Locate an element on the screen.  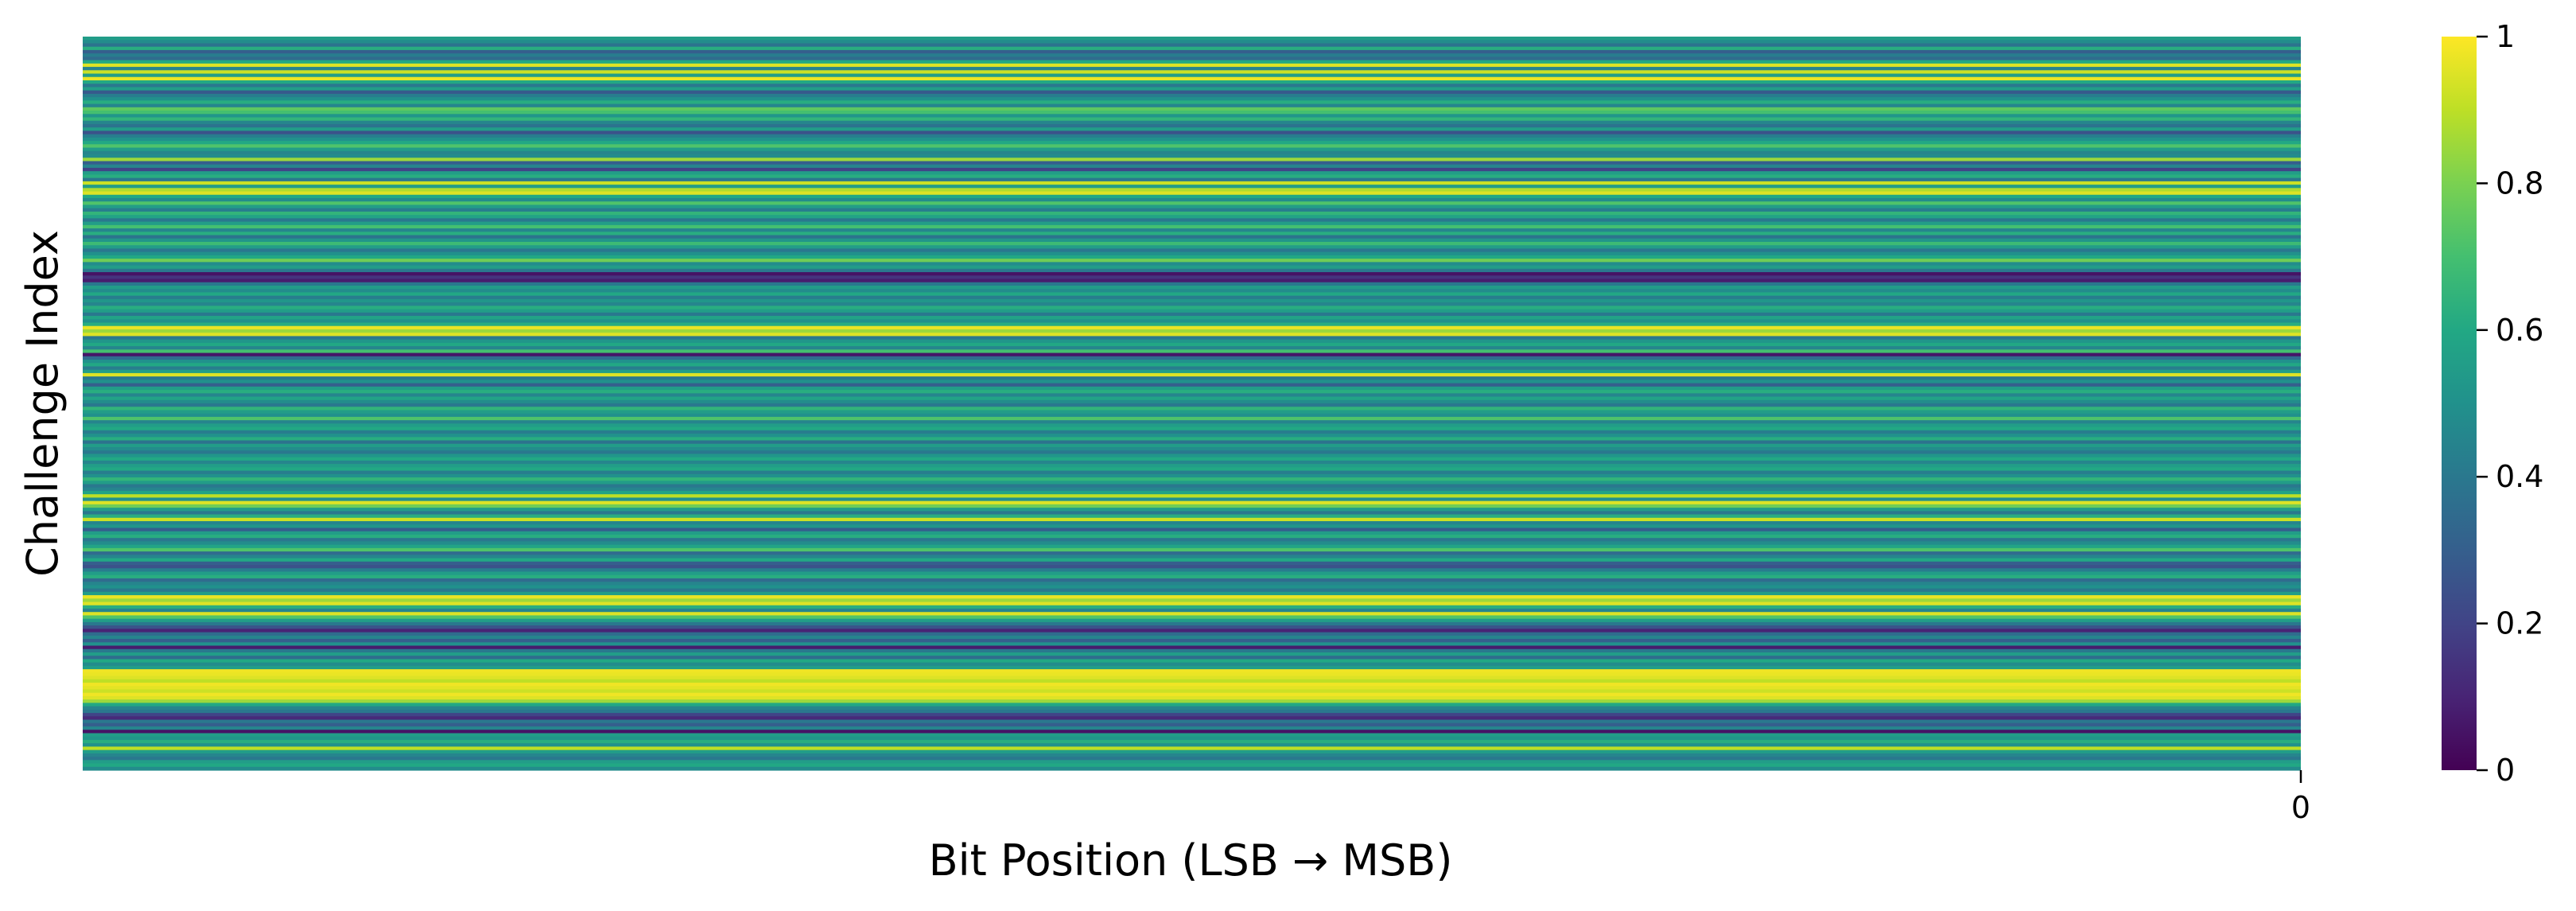
colorbar-tick-label: 0.4 is located at coordinates (2519, 477).